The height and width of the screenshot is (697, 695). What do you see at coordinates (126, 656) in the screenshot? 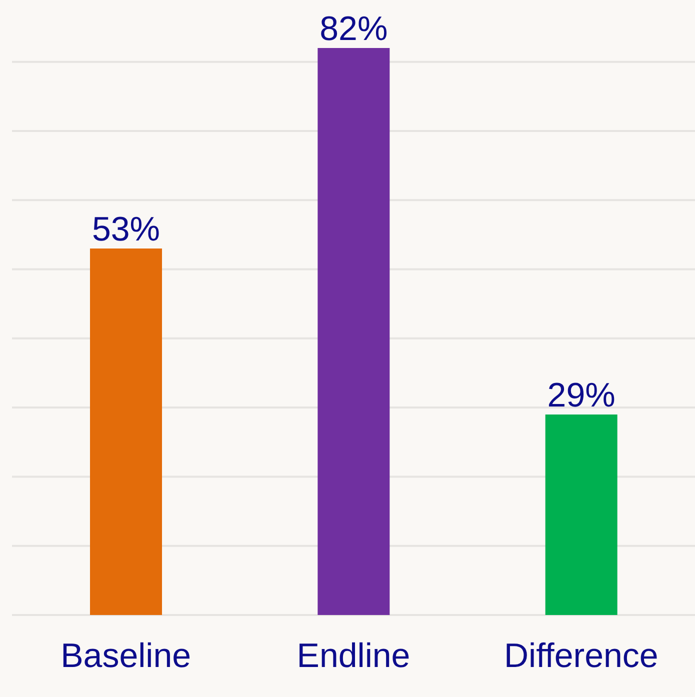
I see `x-tick-label: Baseline` at bounding box center [126, 656].